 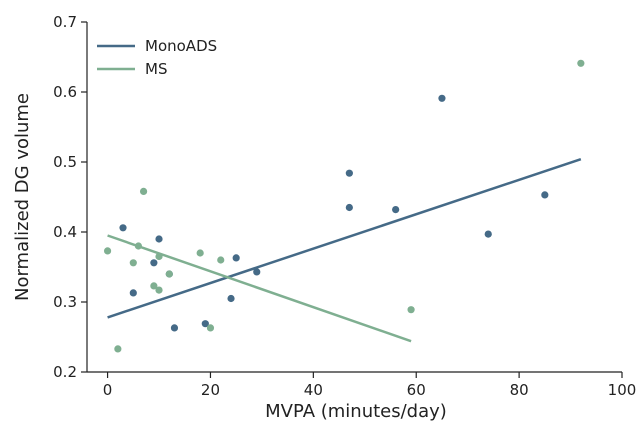 I want to click on y-axis-label: Normalized DG volume, so click(x=22, y=197).